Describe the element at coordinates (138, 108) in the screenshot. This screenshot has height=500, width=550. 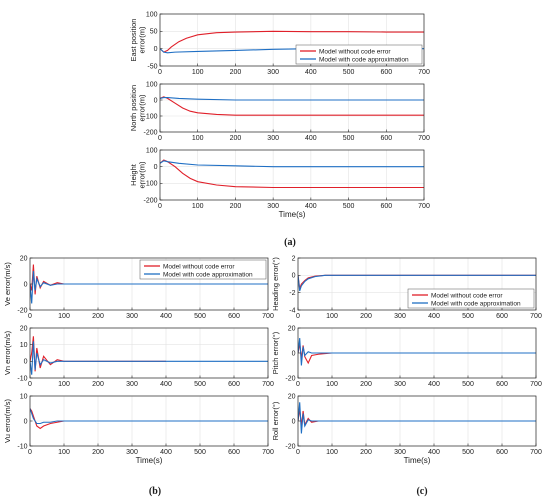
I see `y-axis-label: North positionerror(m)` at that location.